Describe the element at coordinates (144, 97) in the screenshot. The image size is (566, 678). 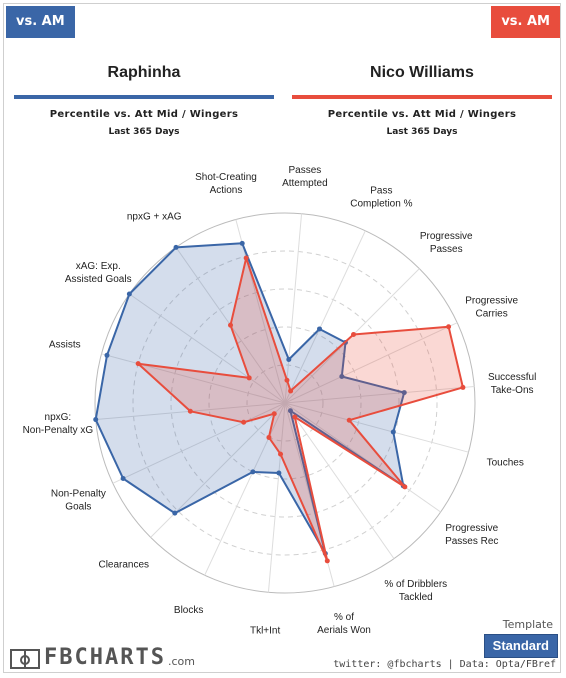
I see `player-color-bar-left` at that location.